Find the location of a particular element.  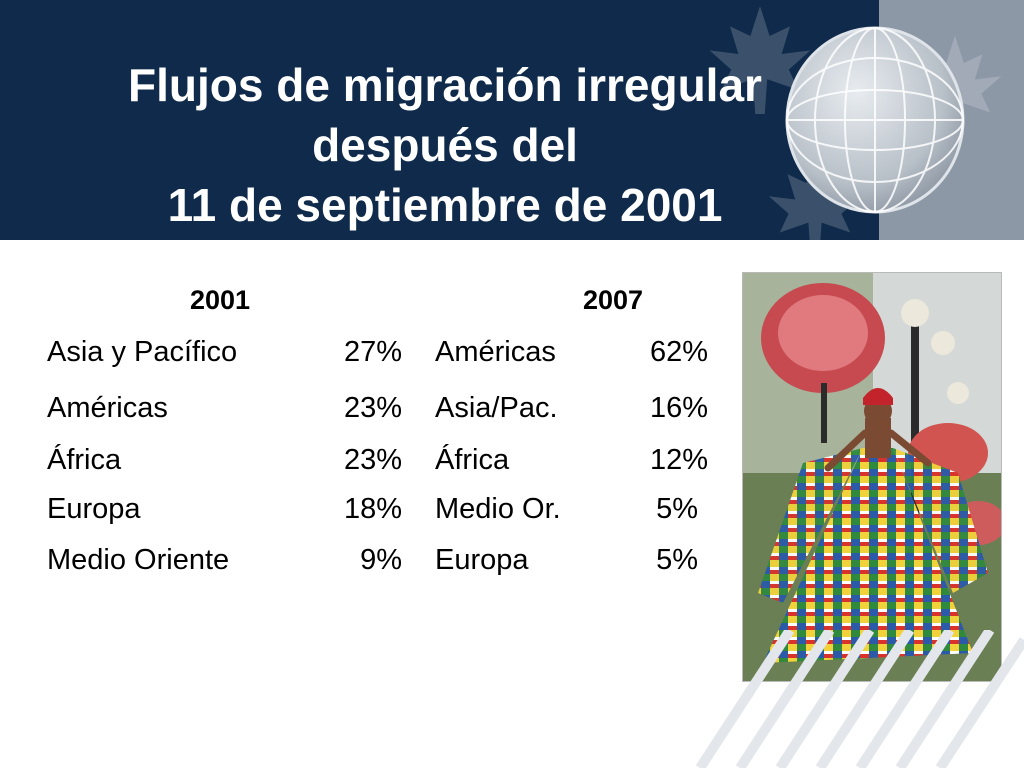

row-2001-region: Medio Oriente is located at coordinates (138, 560).